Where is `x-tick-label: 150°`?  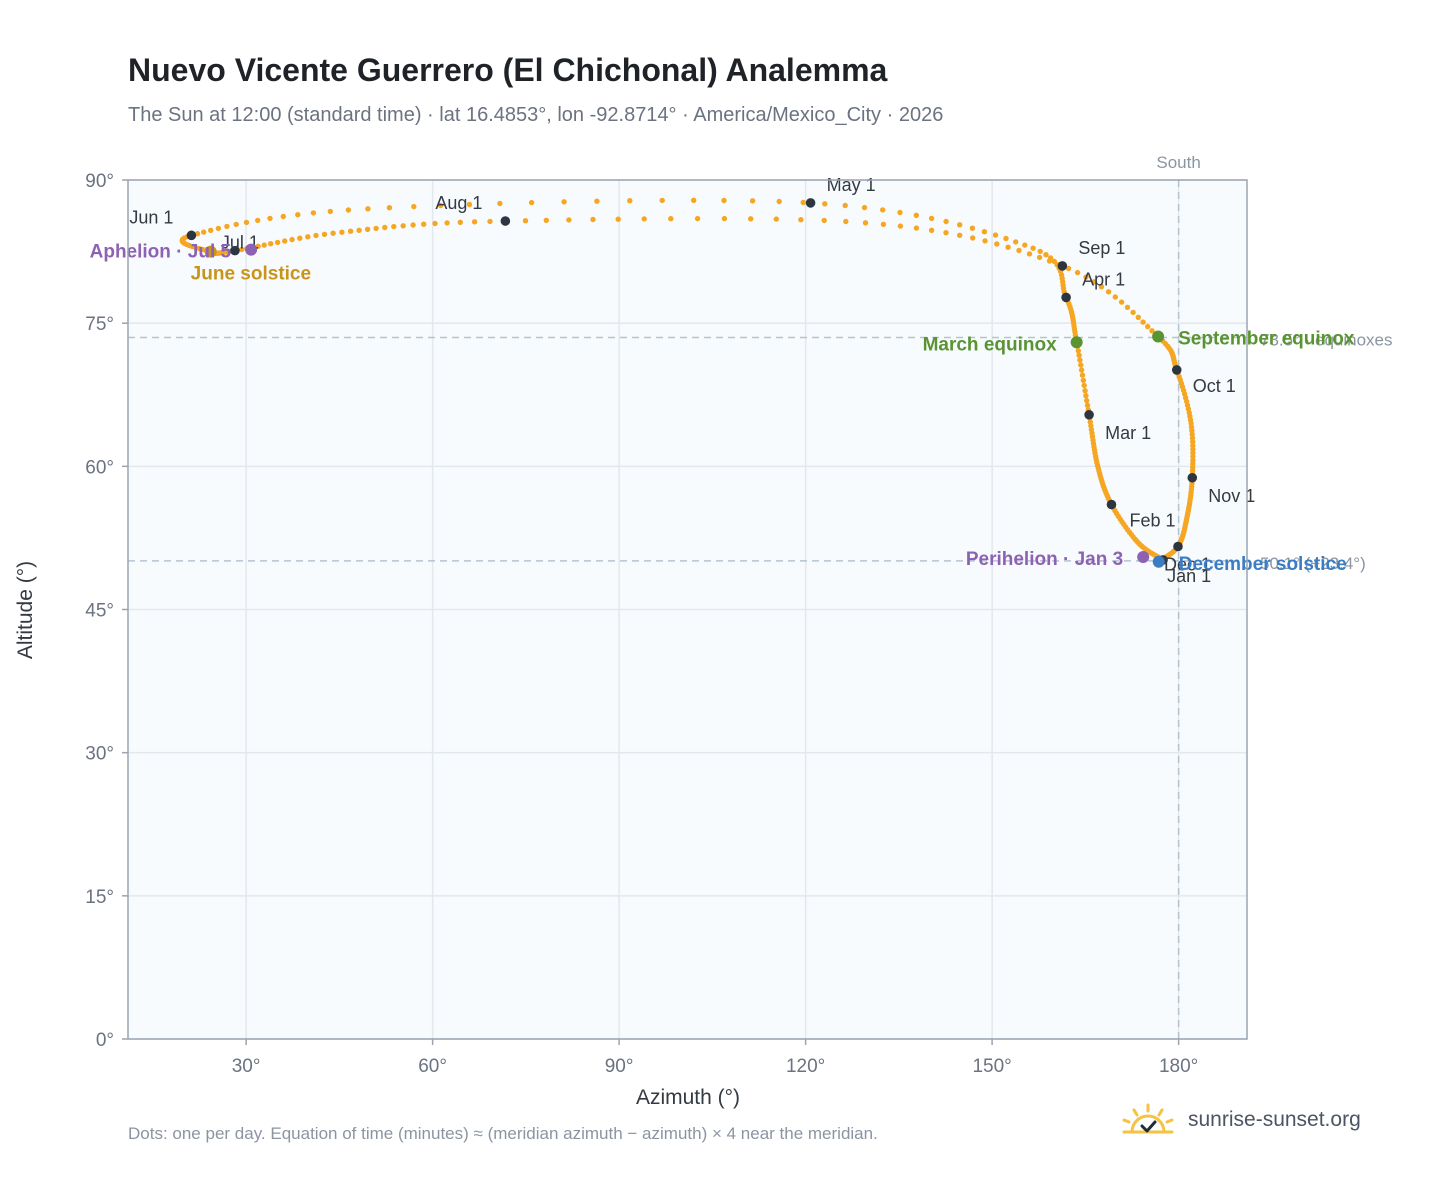 x-tick-label: 150° is located at coordinates (991, 1066).